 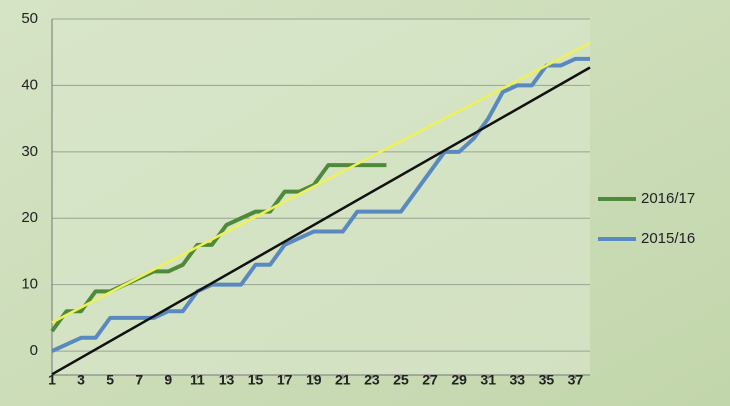 What do you see at coordinates (29, 18) in the screenshot?
I see `y-tick-label: 50` at bounding box center [29, 18].